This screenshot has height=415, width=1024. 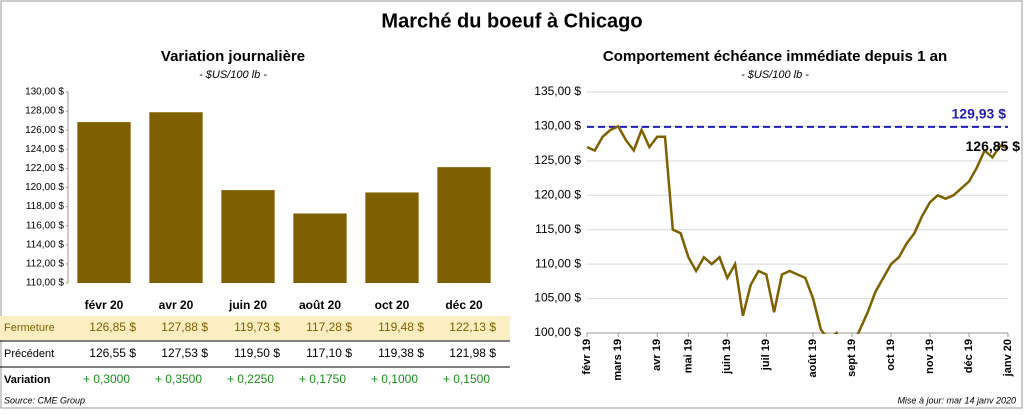 What do you see at coordinates (557, 298) in the screenshot?
I see `y-tick-label: 105,00 $` at bounding box center [557, 298].